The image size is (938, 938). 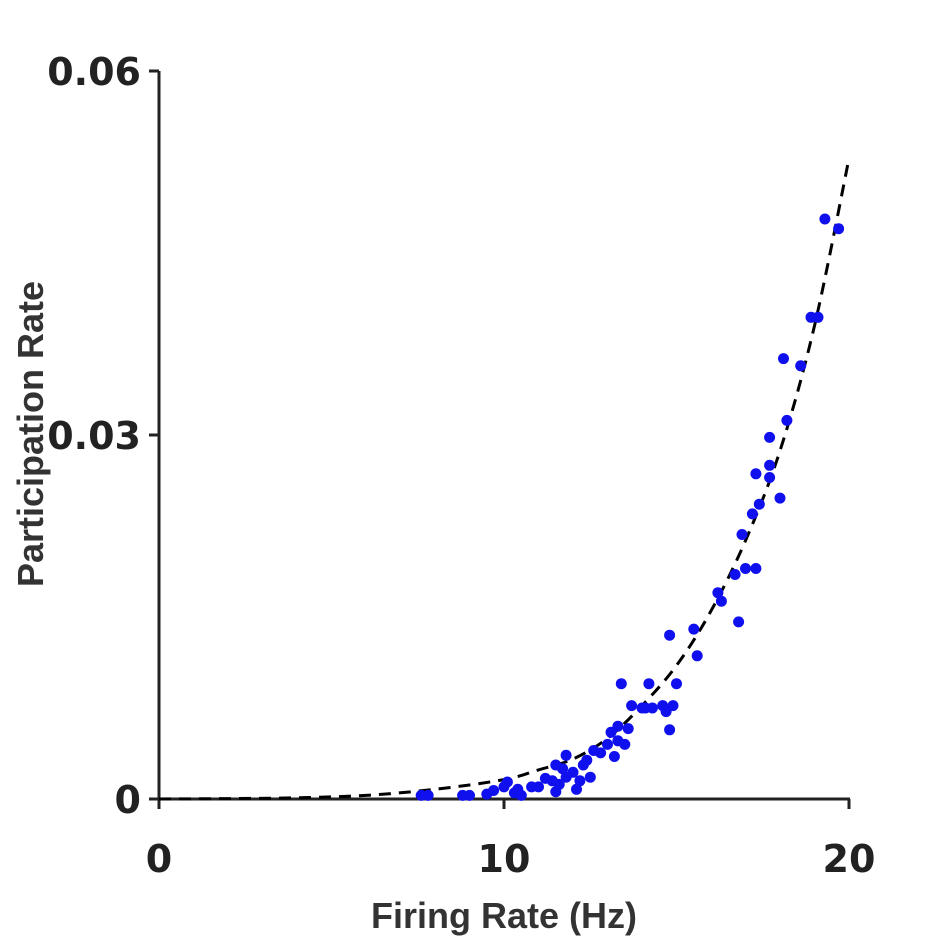 I want to click on x-tick-label: 10, so click(x=504, y=859).